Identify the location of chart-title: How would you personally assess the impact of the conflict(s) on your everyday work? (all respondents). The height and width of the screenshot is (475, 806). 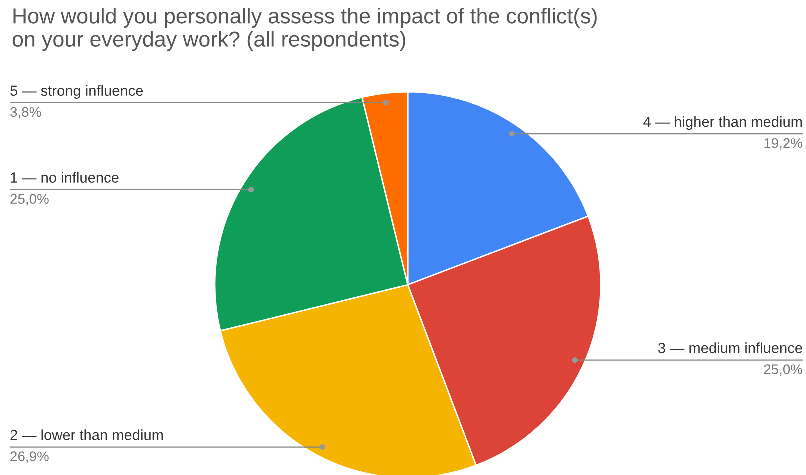
(304, 30).